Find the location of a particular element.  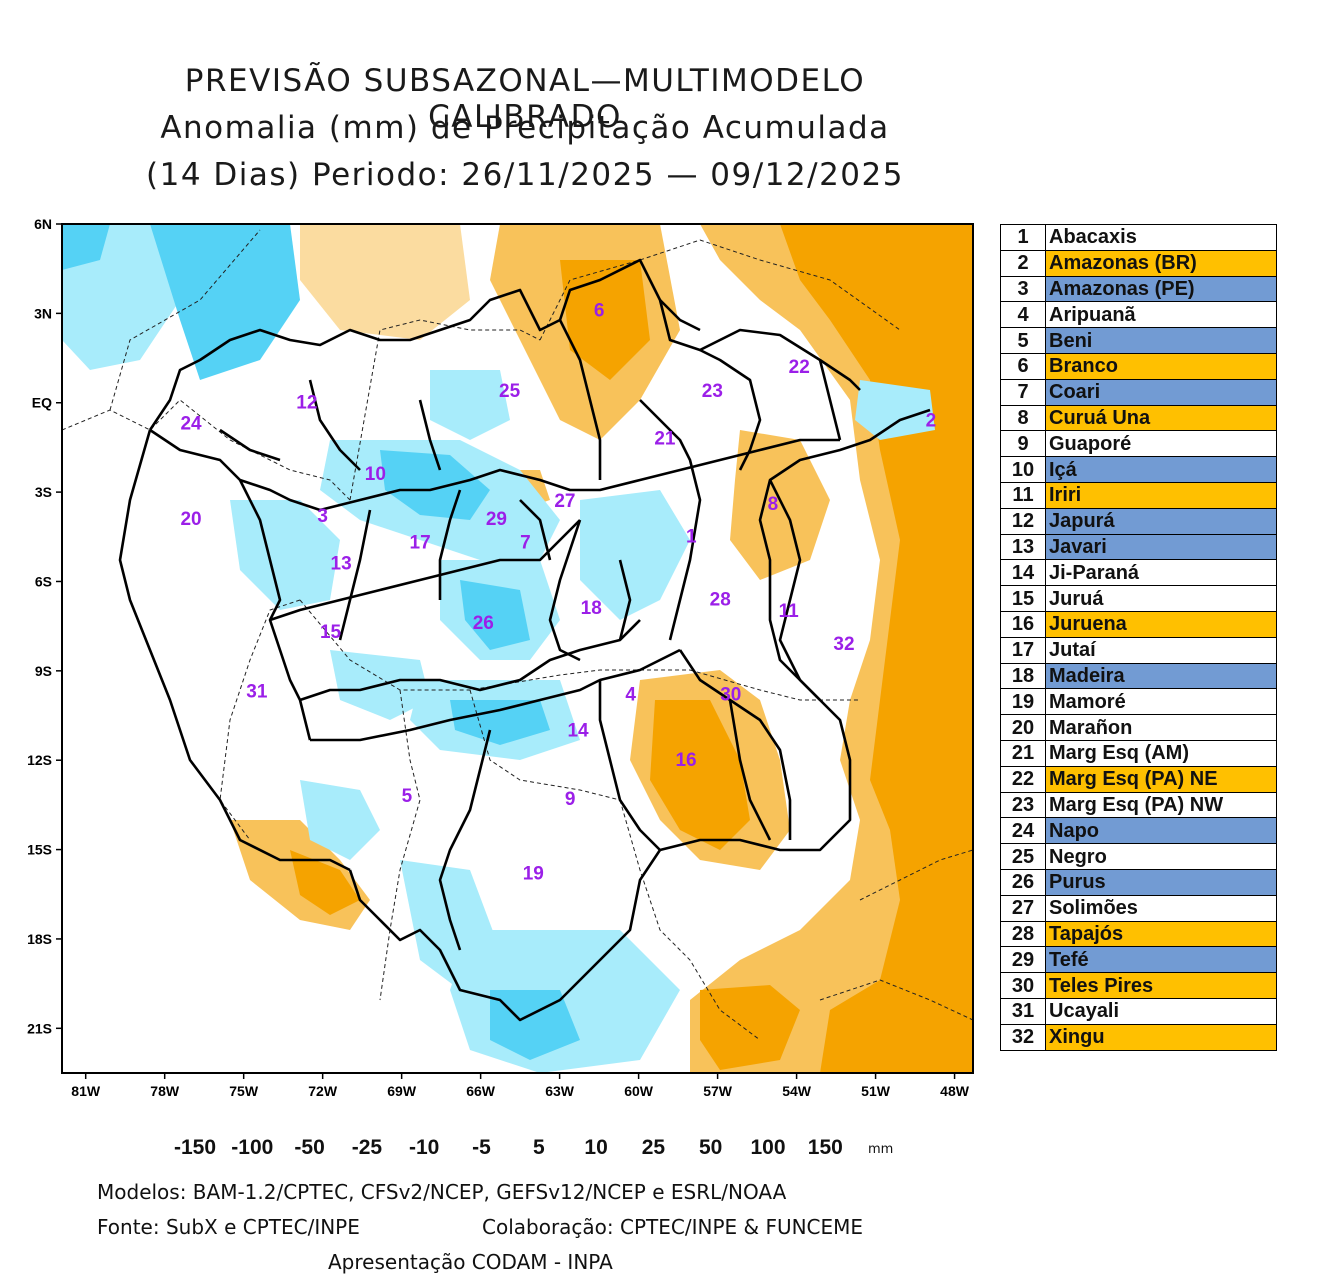

legend-row-number: 31 is located at coordinates (1023, 1011).